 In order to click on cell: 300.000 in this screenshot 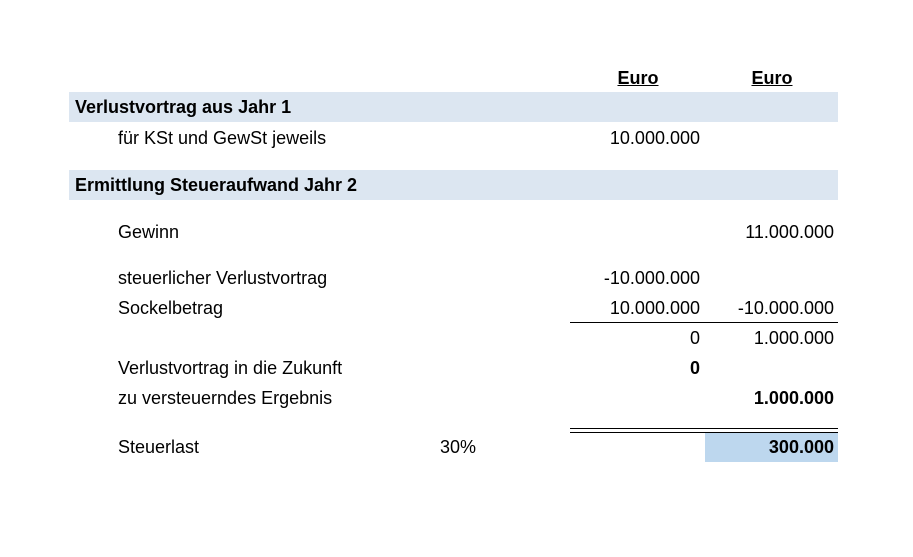, I will do `click(801, 447)`.